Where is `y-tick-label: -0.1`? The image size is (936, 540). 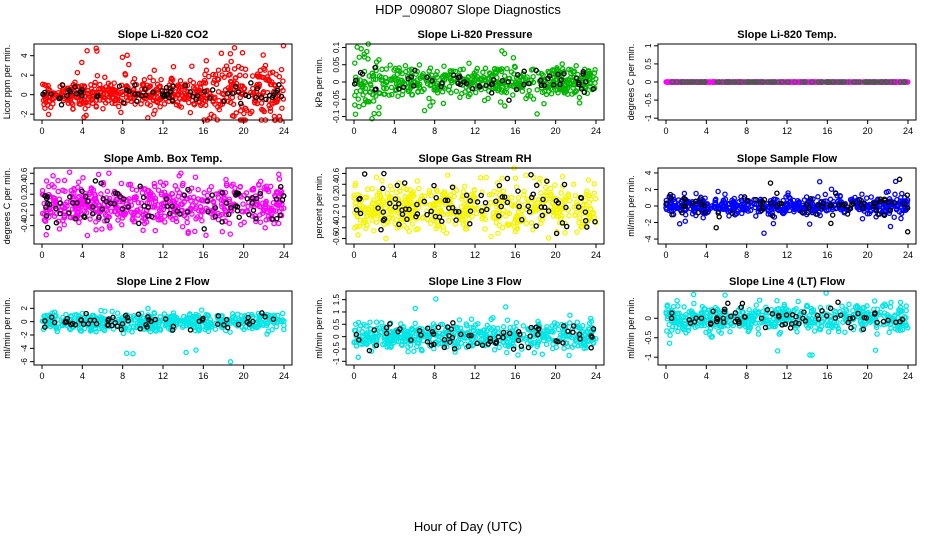
y-tick-label: -0.1 is located at coordinates (336, 116).